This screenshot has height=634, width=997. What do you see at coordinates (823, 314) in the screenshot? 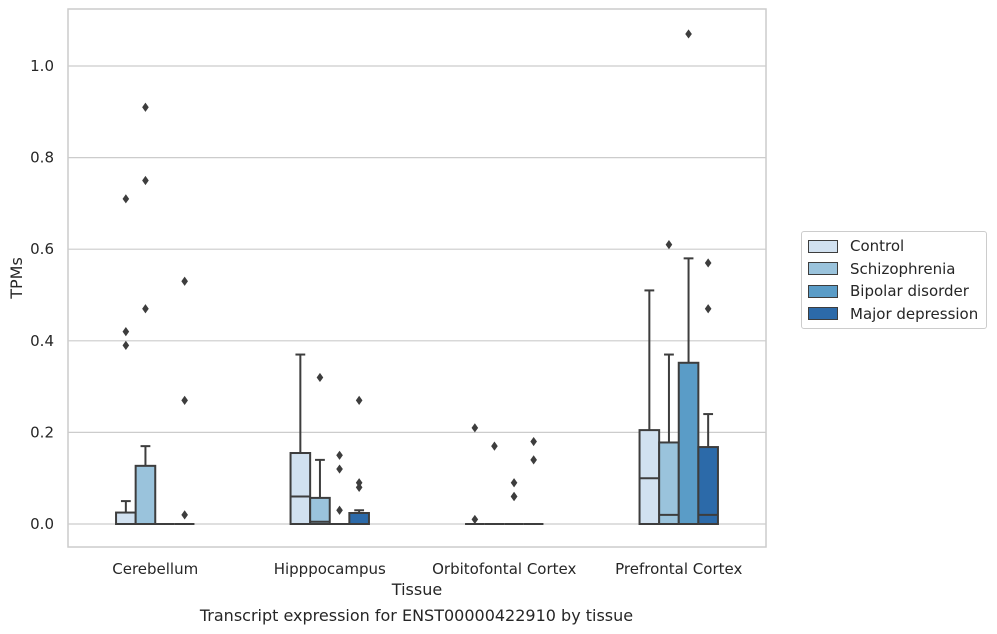
I see `legend-swatch-major-depression` at bounding box center [823, 314].